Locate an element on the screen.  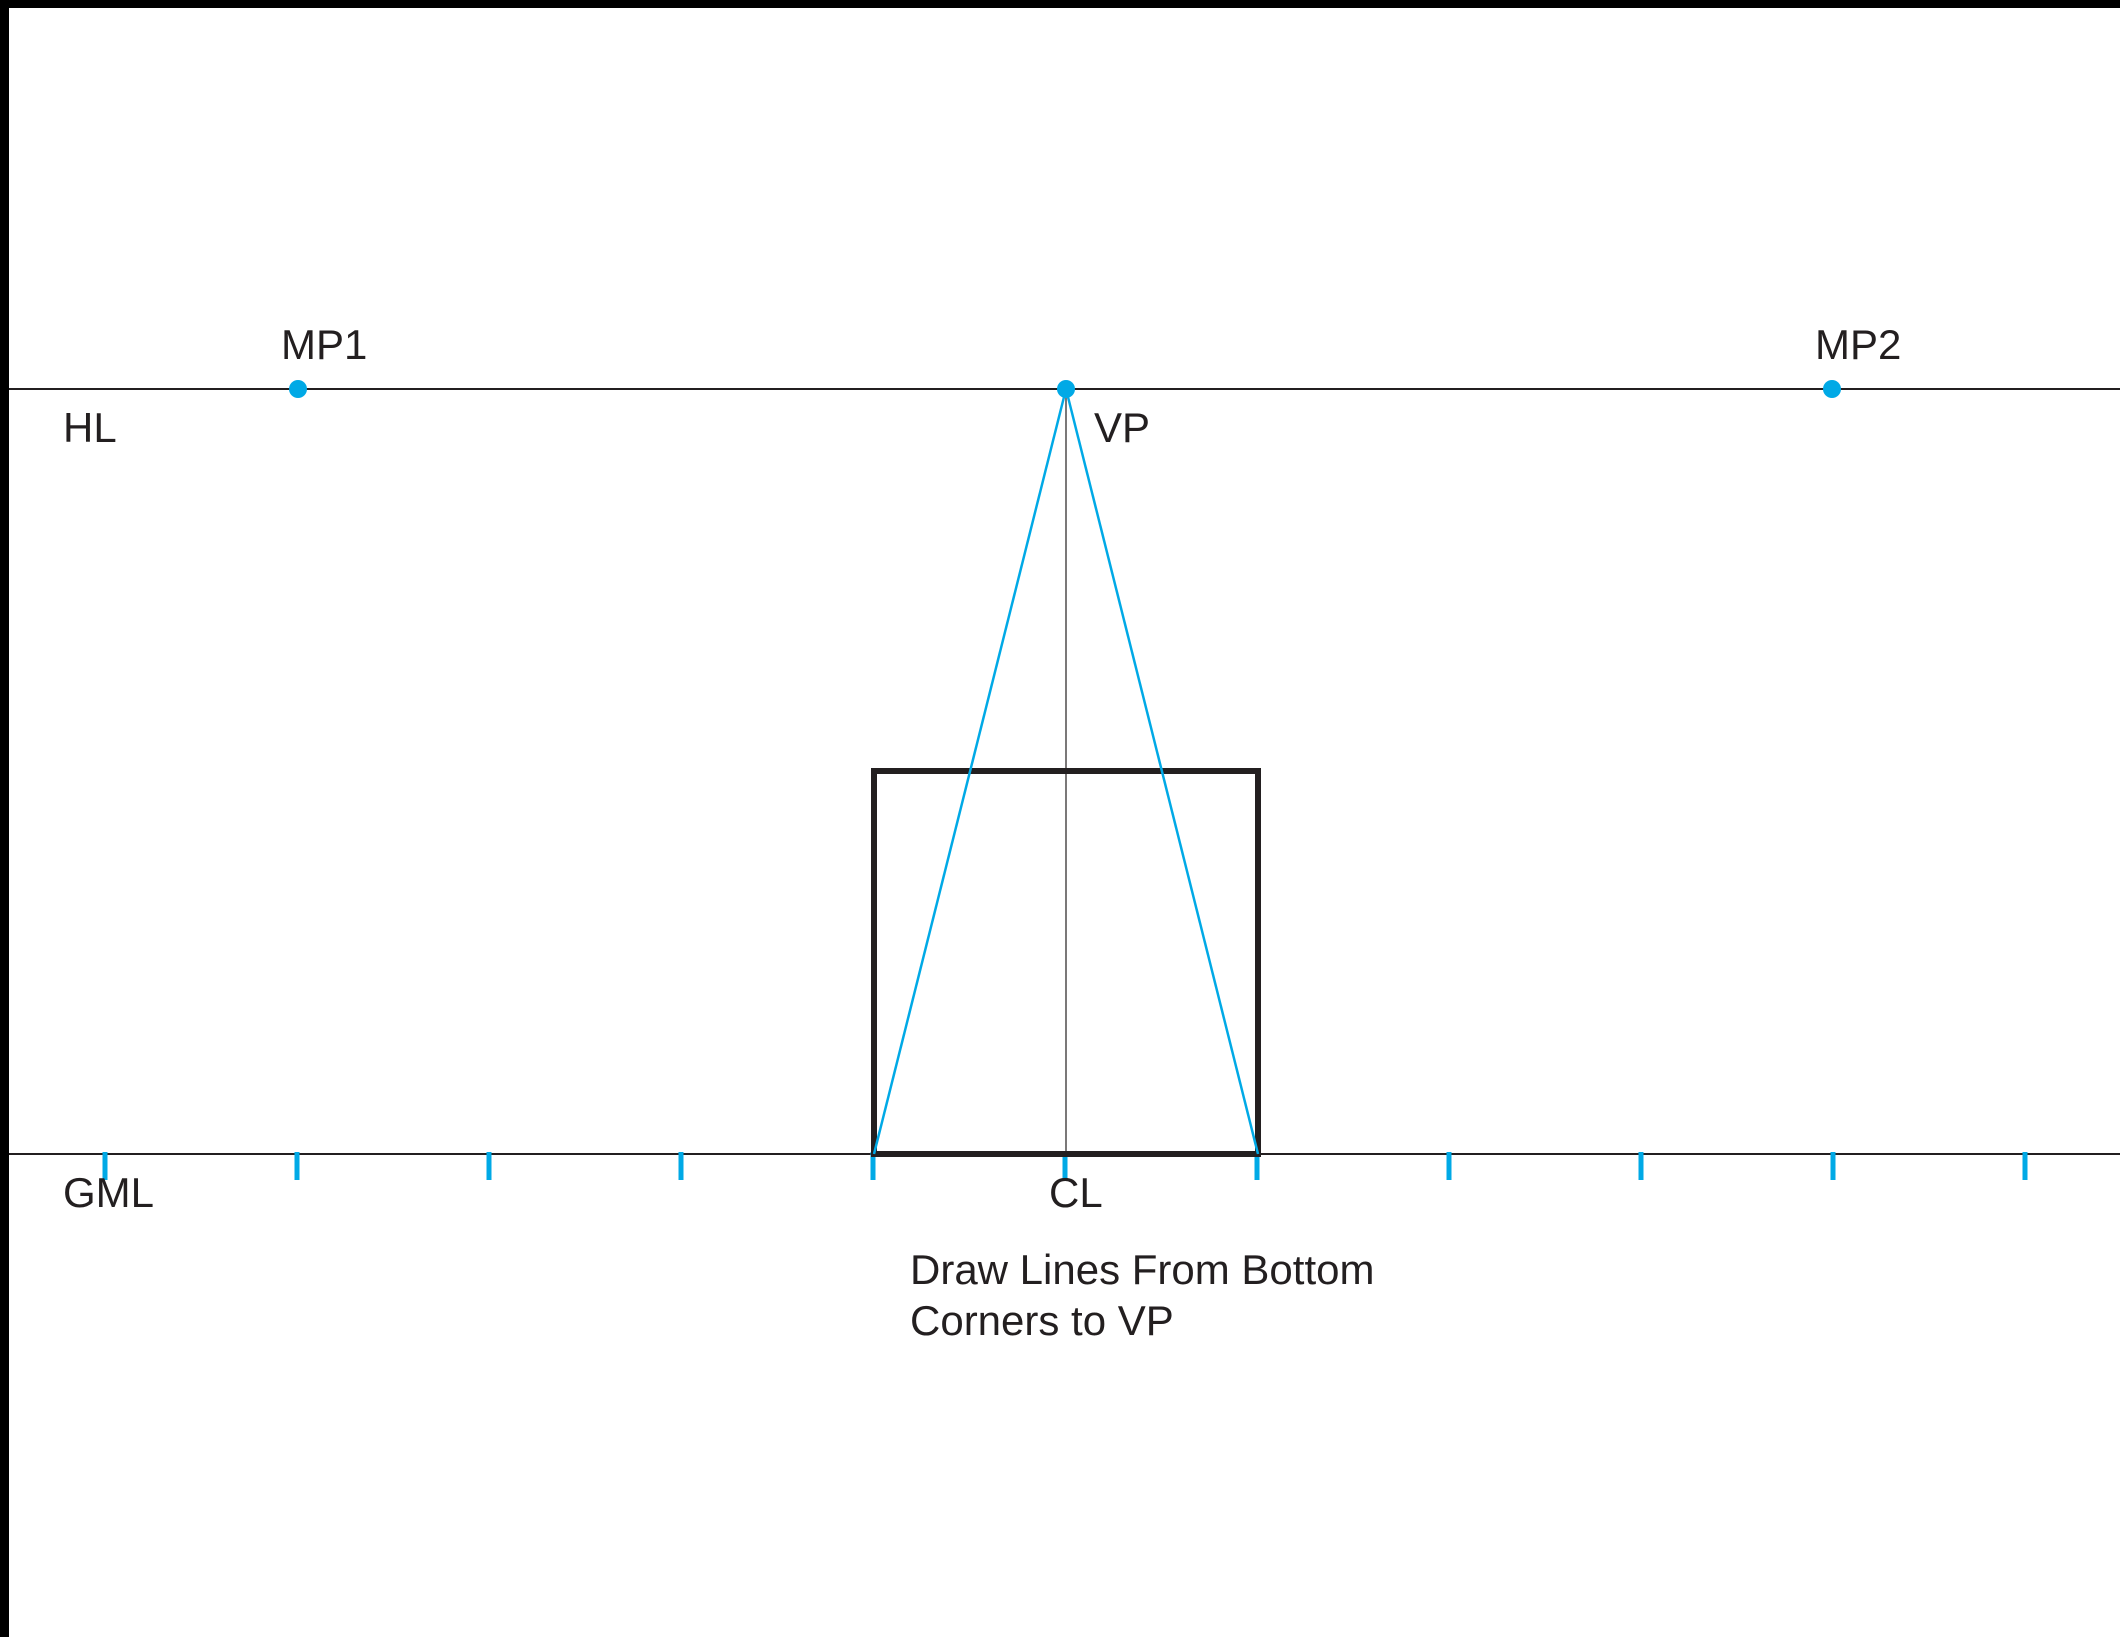
vanishing-point-label: VP is located at coordinates (1122, 427).